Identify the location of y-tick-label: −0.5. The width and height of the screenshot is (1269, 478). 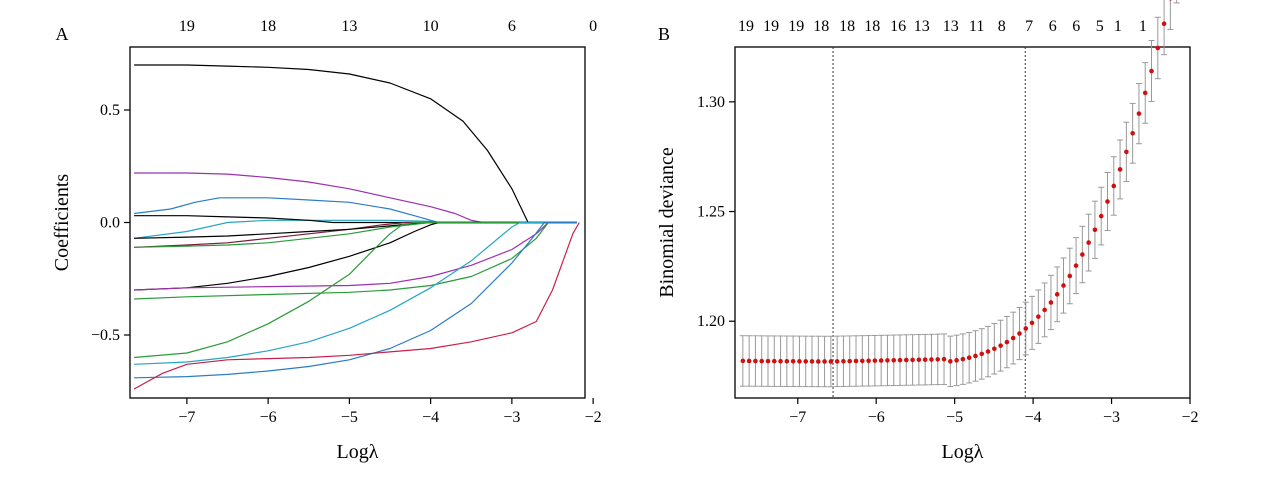
(105, 335).